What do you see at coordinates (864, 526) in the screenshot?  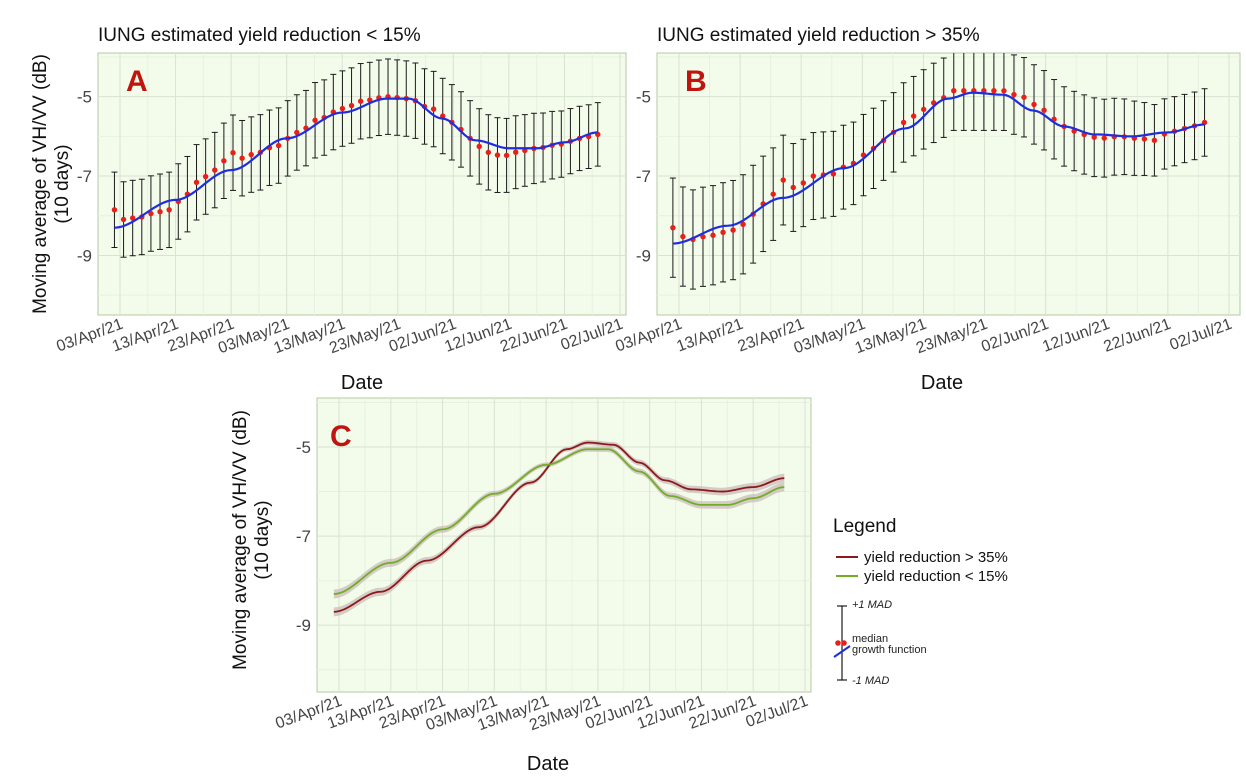 I see `legend-title: Legend` at bounding box center [864, 526].